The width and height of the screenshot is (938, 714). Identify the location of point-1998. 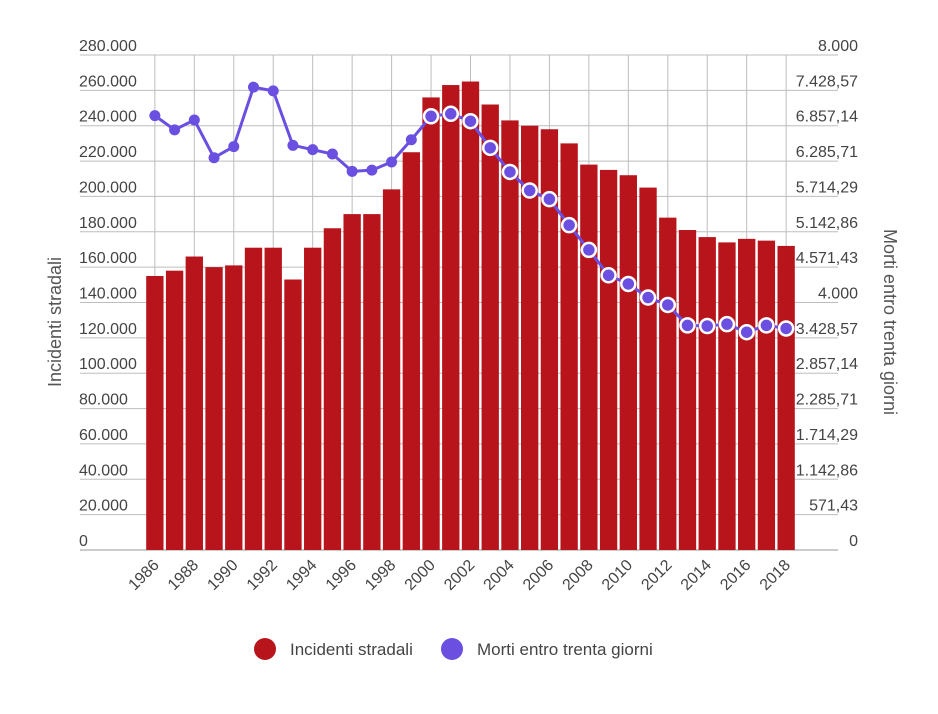
(392, 162).